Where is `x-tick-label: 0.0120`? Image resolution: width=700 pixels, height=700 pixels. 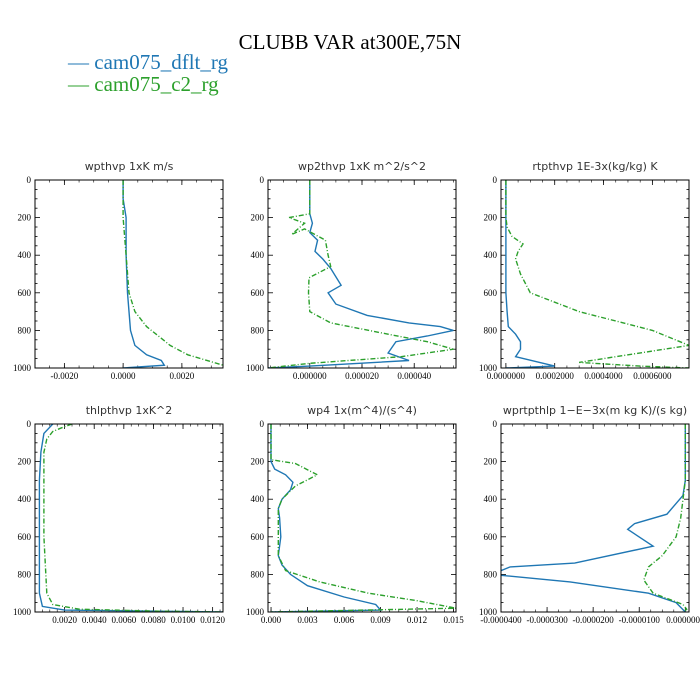
x-tick-label: 0.0120 is located at coordinates (212, 620).